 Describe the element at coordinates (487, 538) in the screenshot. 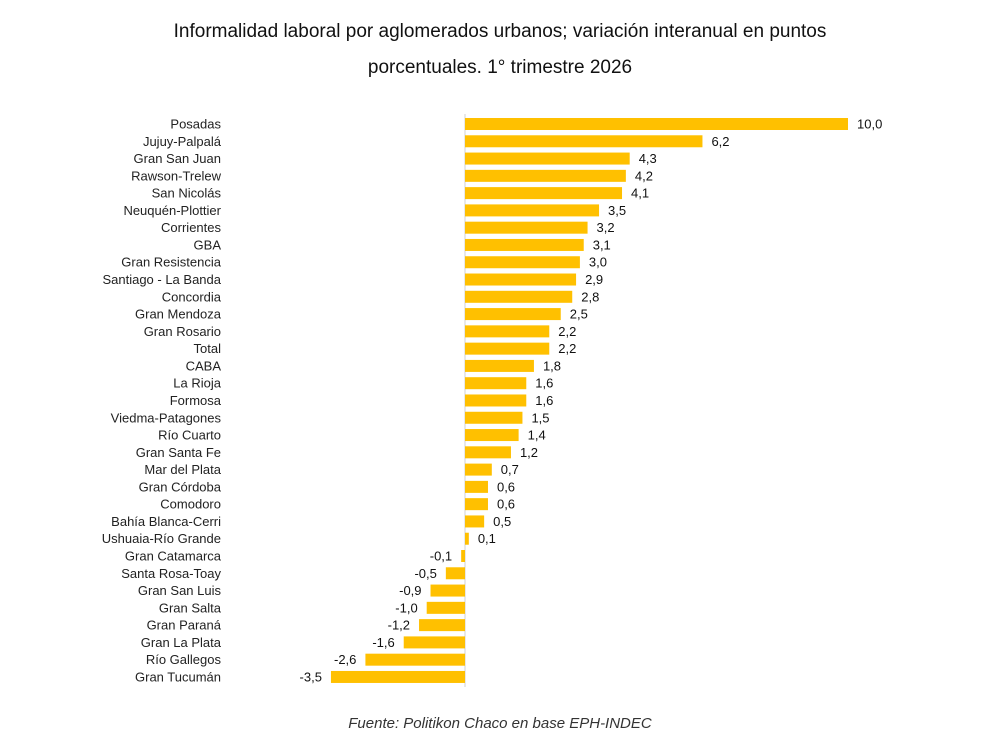

I see `value-label-24: 0,1` at that location.